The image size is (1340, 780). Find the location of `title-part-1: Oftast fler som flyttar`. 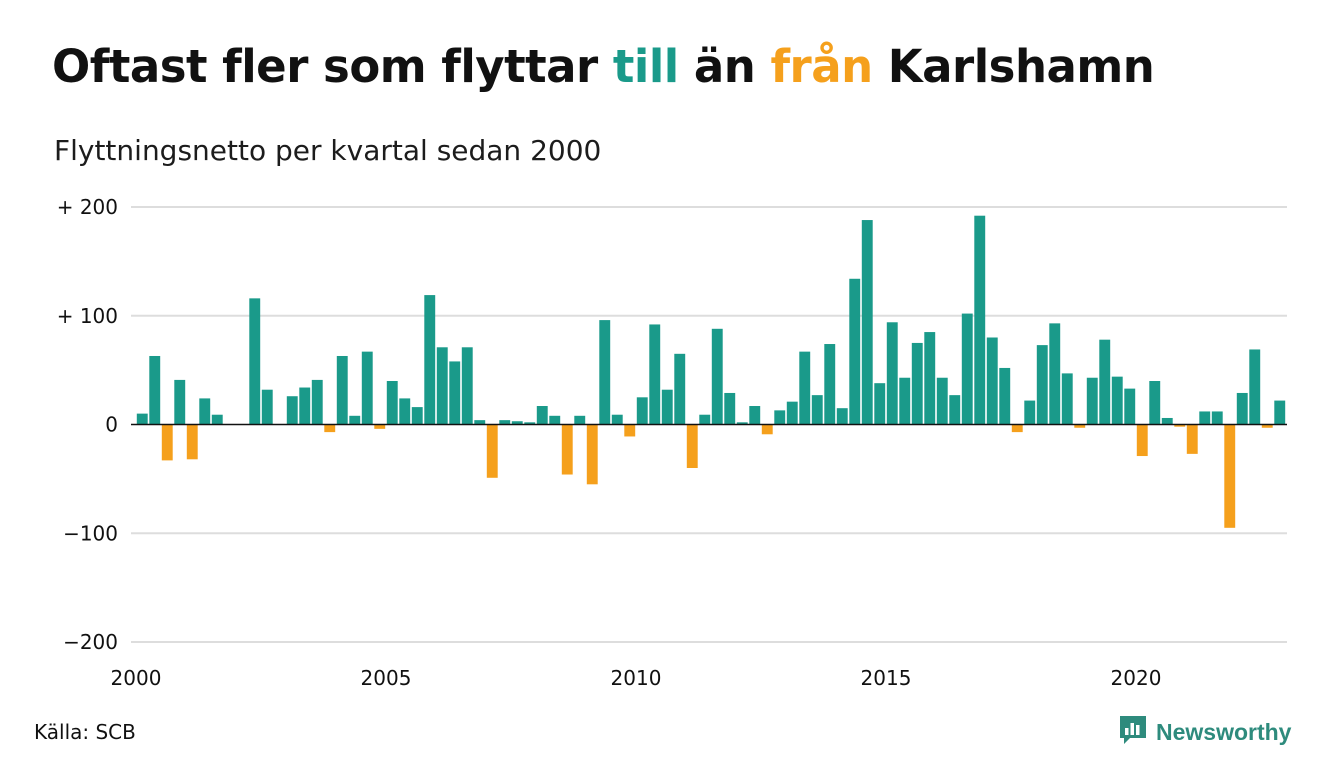

title-part-1: Oftast fler som flyttar is located at coordinates (332, 66).